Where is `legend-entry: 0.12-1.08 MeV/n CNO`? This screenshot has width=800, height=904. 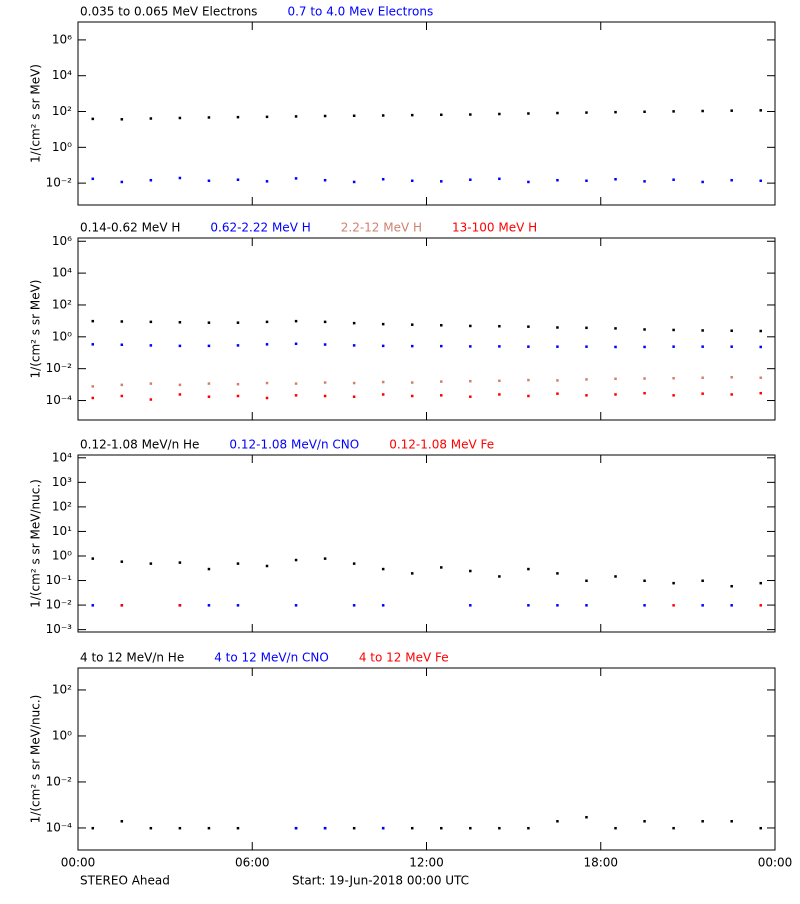
legend-entry: 0.12-1.08 MeV/n CNO is located at coordinates (294, 445).